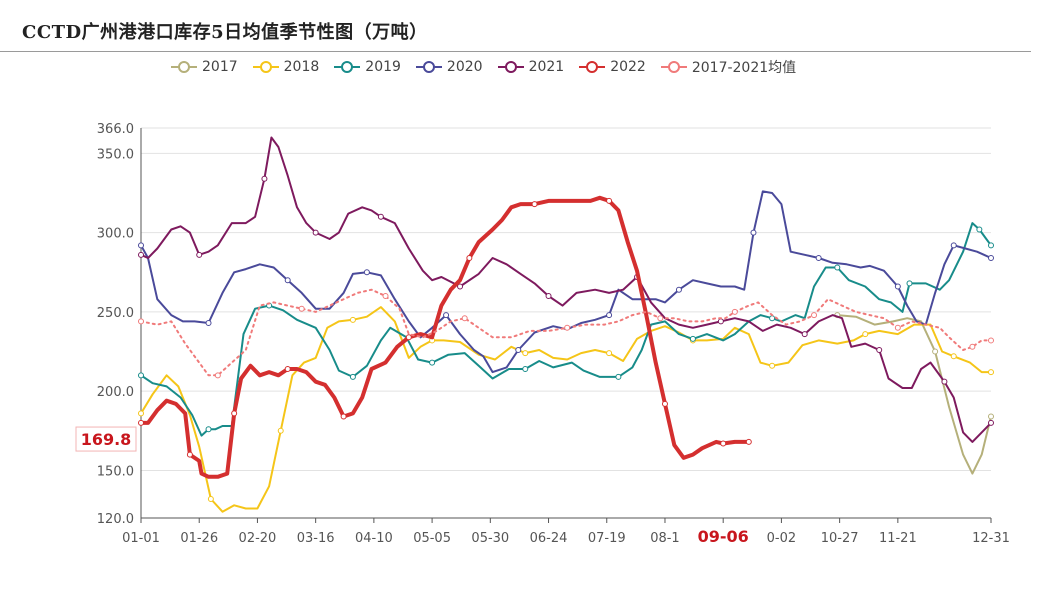  I want to click on y-tick-label: 350.0, so click(115, 154).